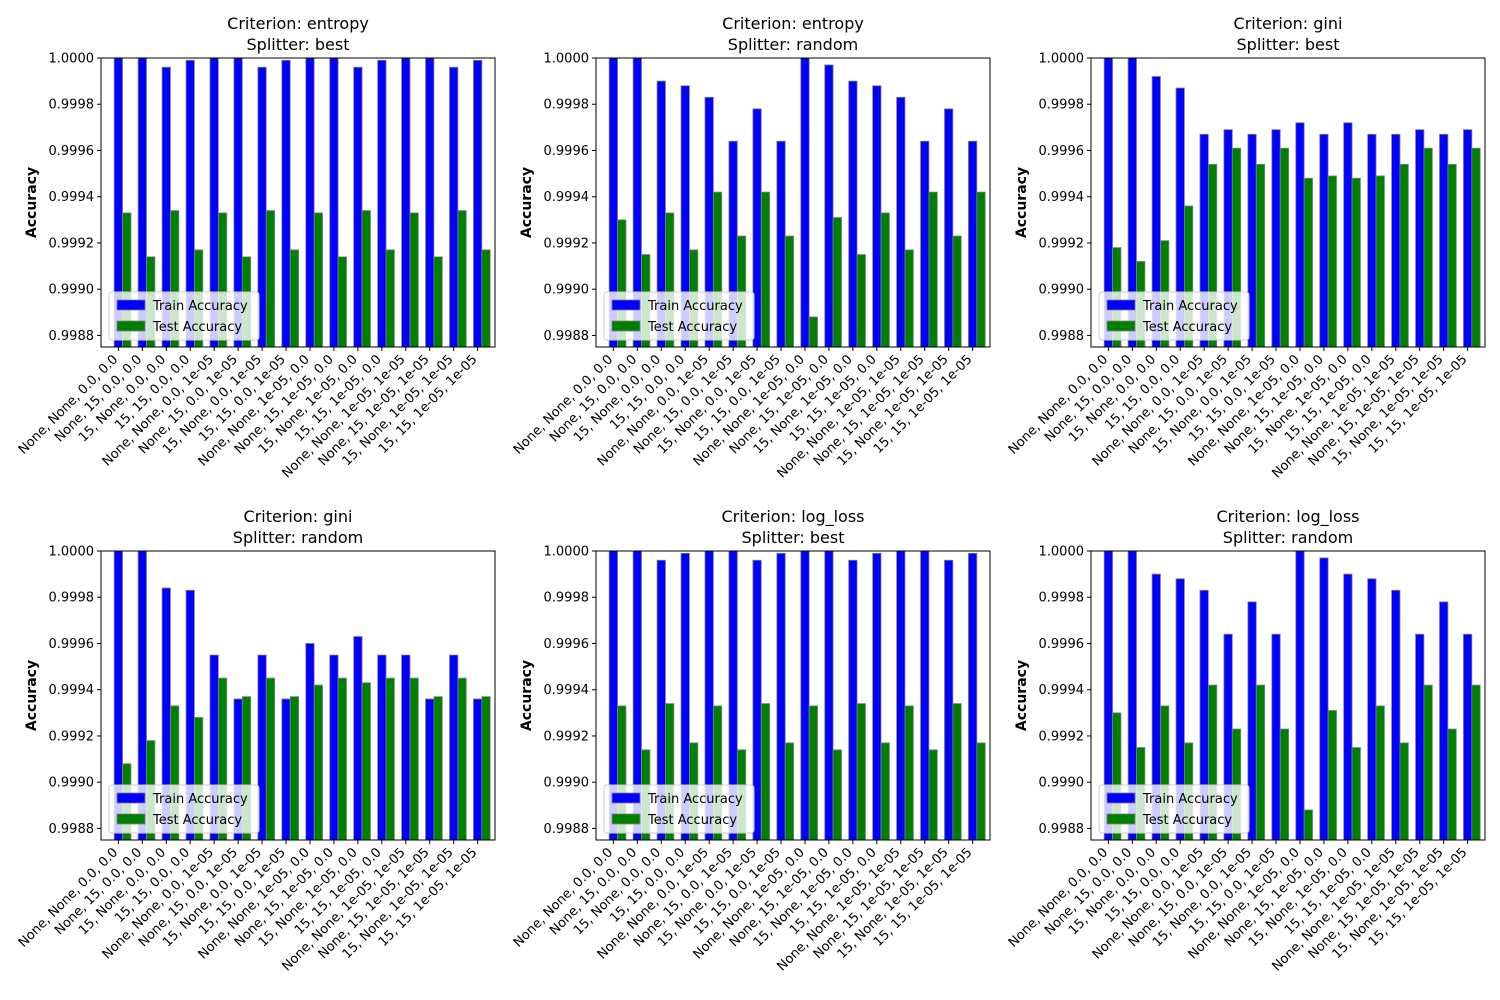  What do you see at coordinates (793, 44) in the screenshot?
I see `chart-subtitle: Splitter: random` at bounding box center [793, 44].